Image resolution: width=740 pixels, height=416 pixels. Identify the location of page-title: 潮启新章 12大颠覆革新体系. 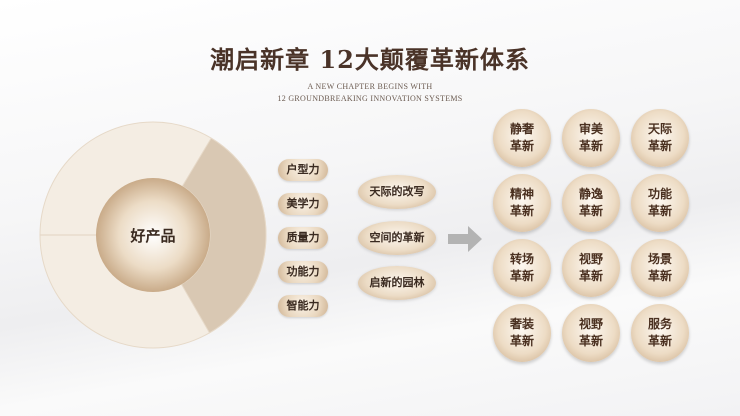
(370, 59).